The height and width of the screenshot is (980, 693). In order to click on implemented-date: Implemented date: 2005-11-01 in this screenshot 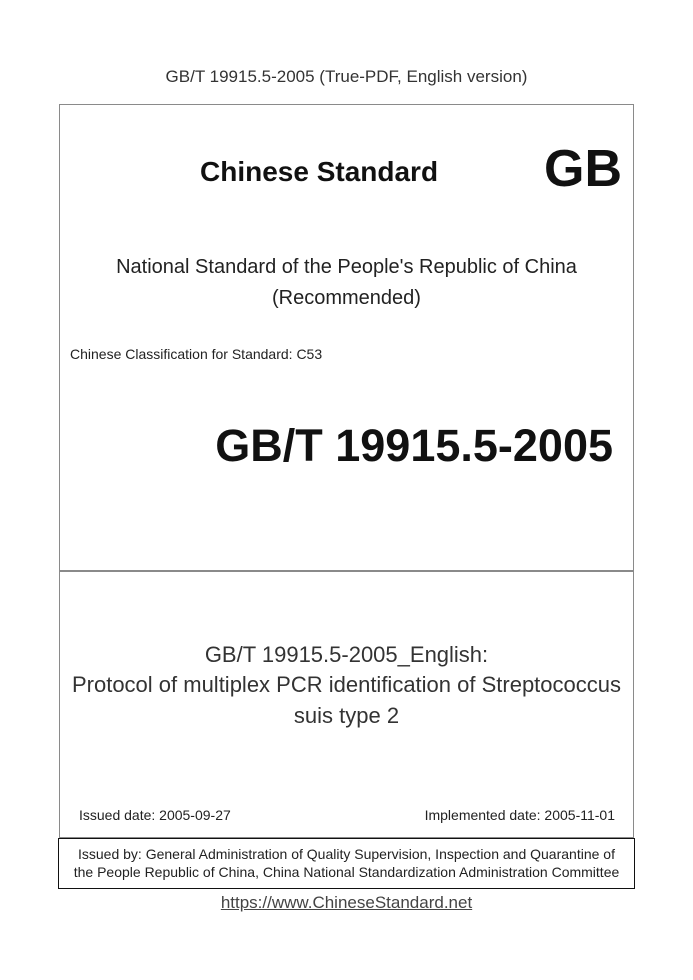, I will do `click(519, 815)`.